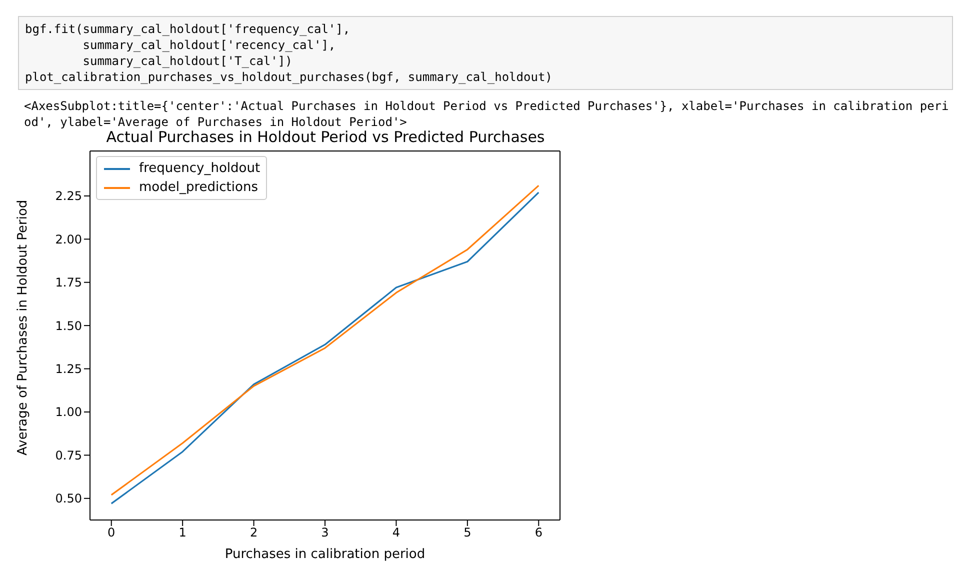  Describe the element at coordinates (199, 169) in the screenshot. I see `legend-label: frequency_holdout` at that location.